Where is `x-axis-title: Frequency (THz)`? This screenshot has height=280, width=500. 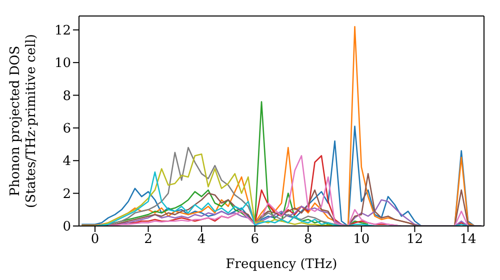
x-axis-title: Frequency (THz) is located at coordinates (282, 264).